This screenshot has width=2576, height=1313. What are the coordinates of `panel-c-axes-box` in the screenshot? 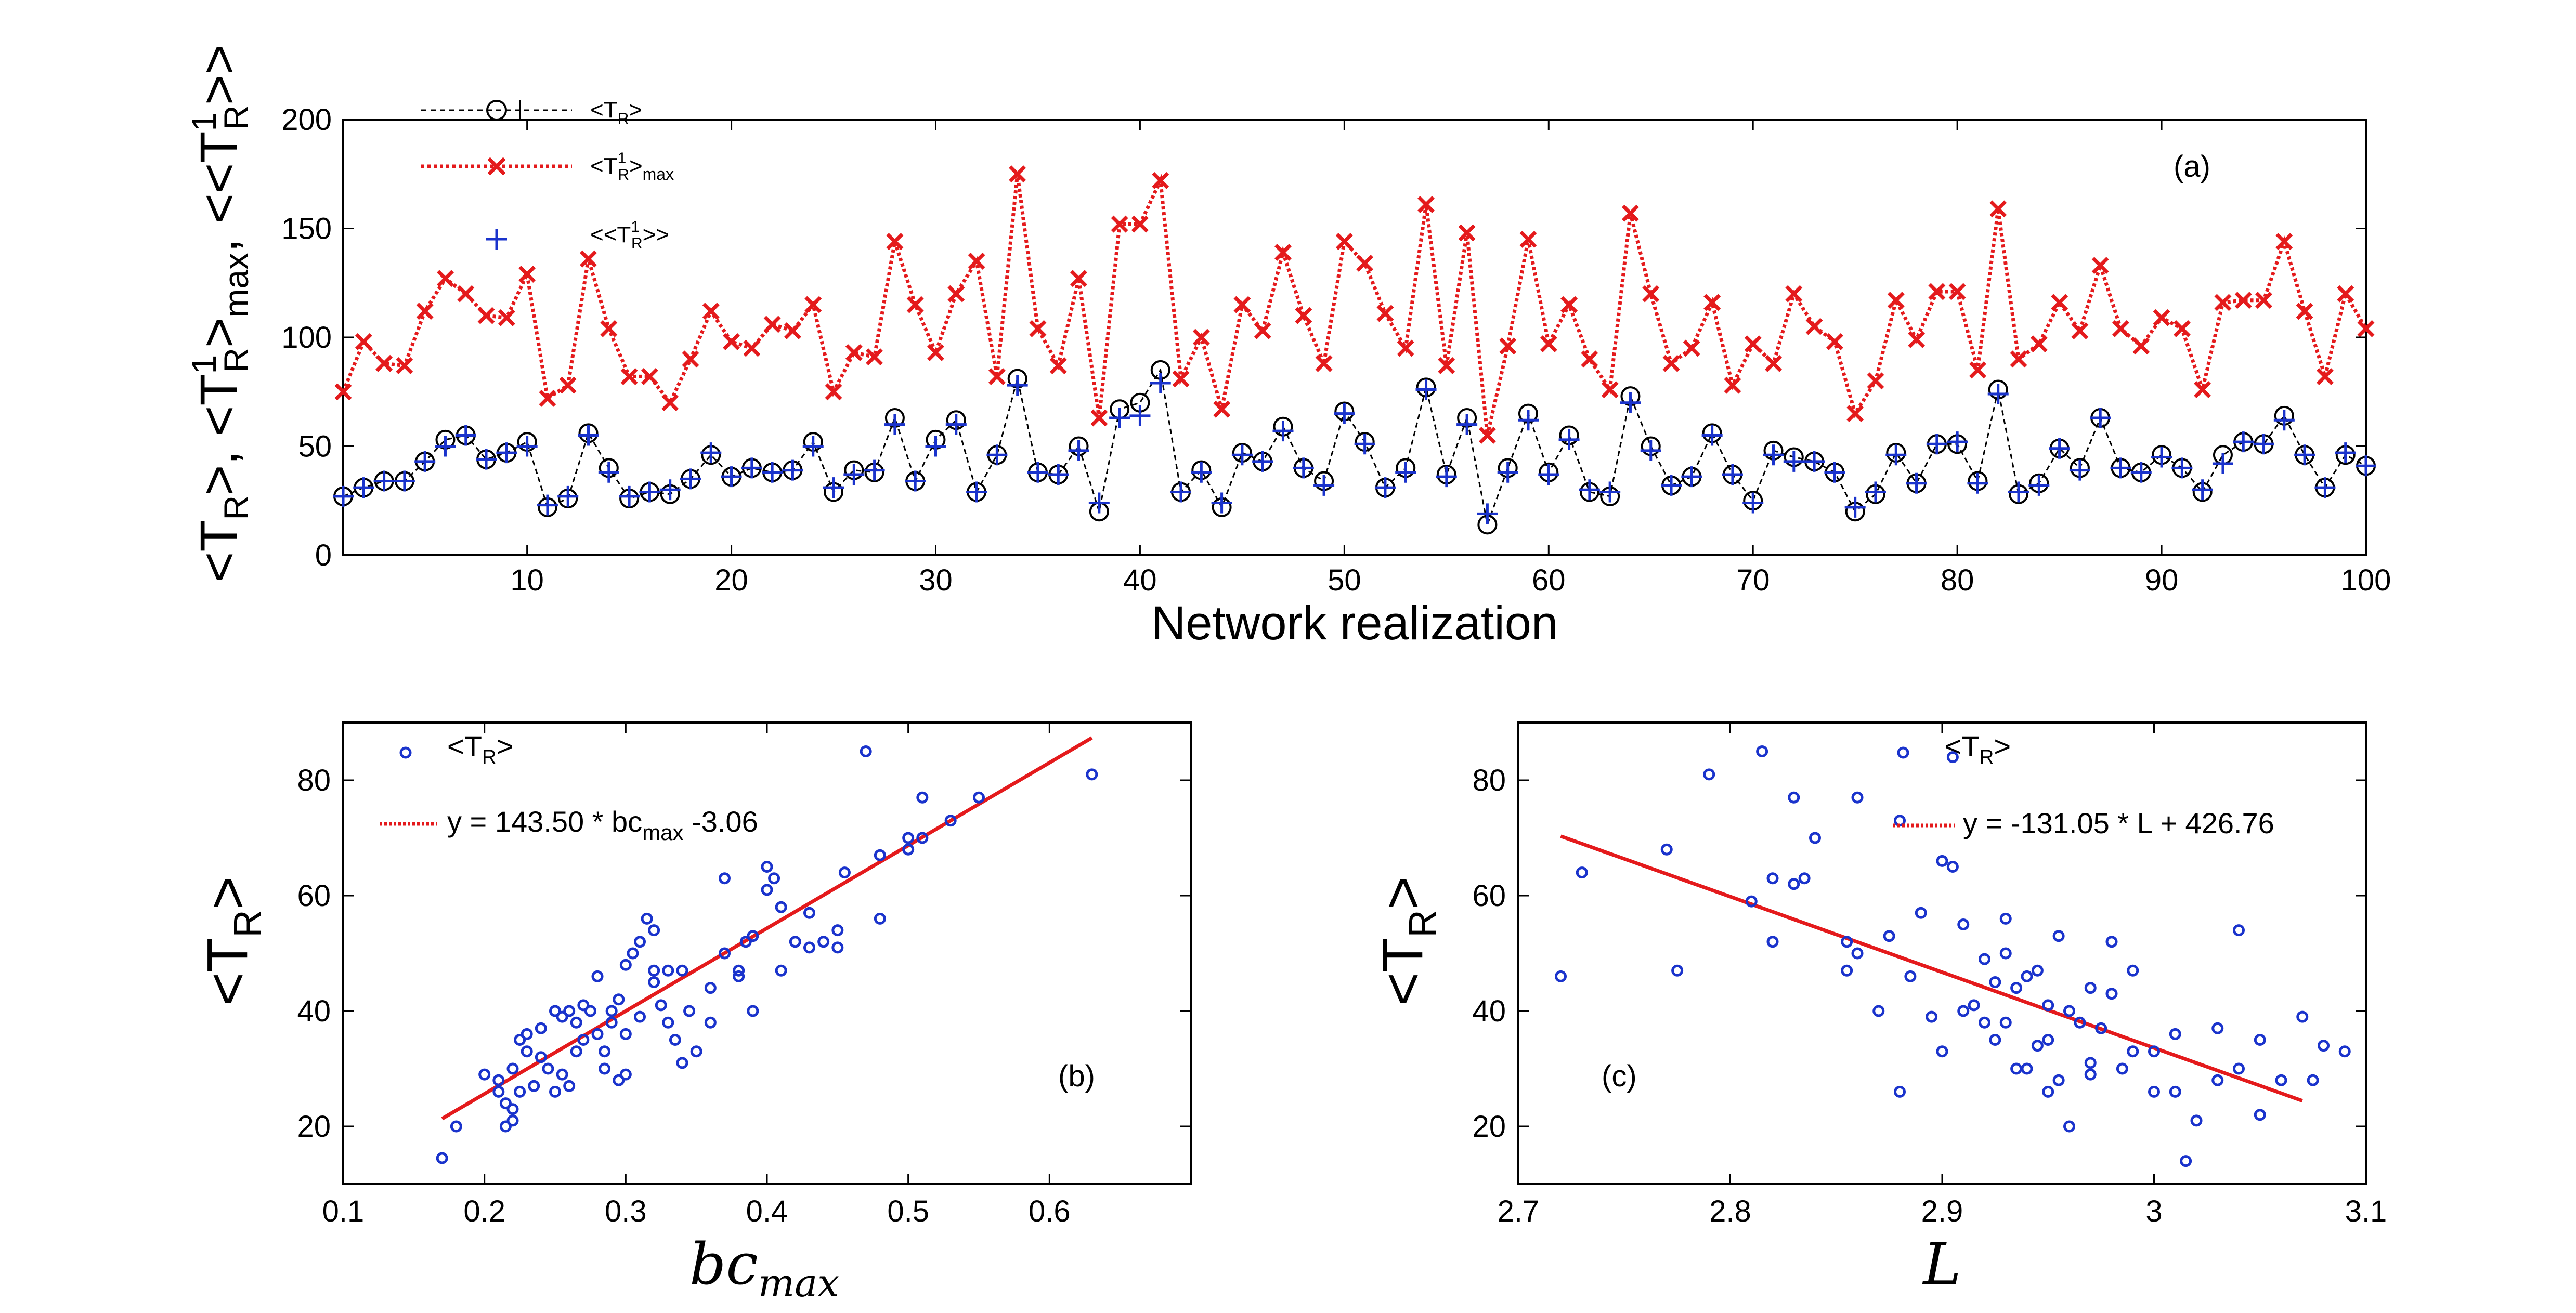 It's located at (1942, 953).